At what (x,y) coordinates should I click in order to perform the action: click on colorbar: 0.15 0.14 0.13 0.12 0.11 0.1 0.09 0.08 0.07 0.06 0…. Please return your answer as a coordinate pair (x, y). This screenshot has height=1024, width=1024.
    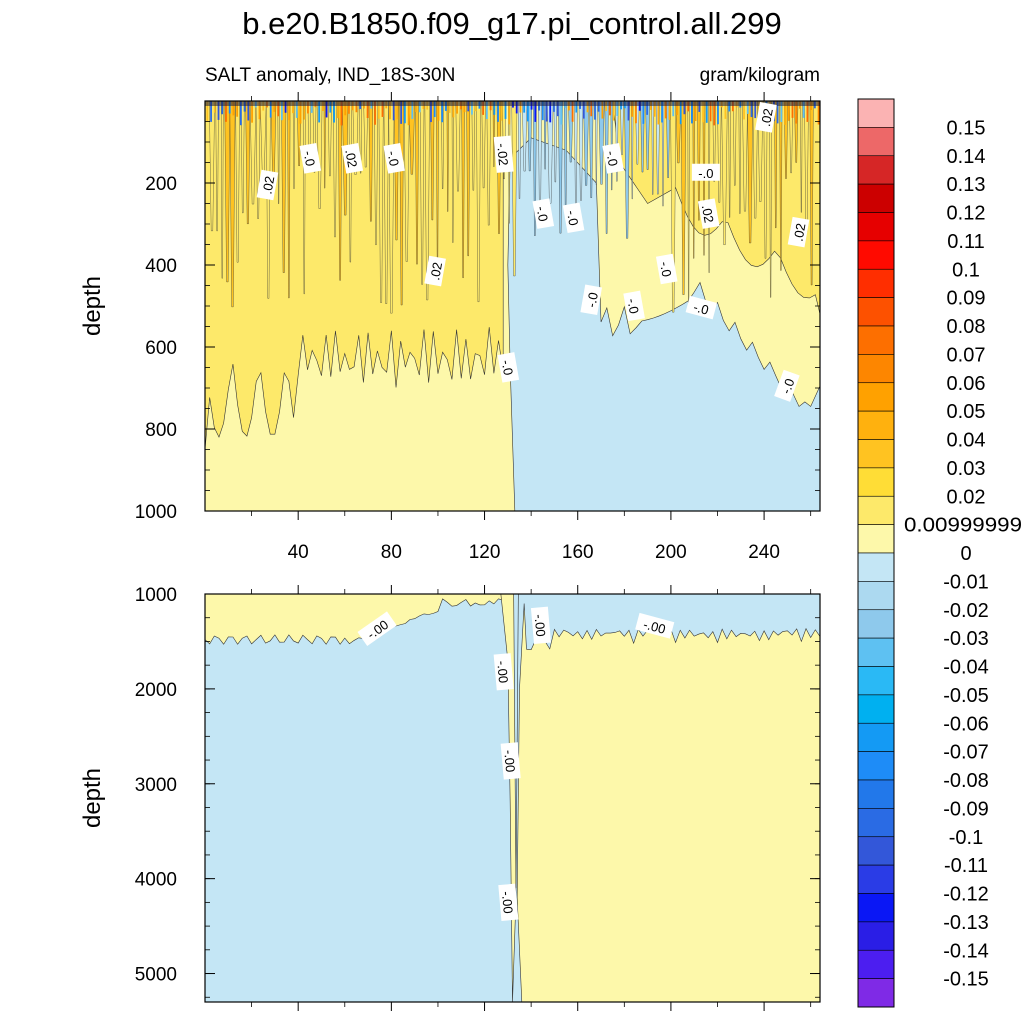
    Looking at the image, I should click on (939, 553).